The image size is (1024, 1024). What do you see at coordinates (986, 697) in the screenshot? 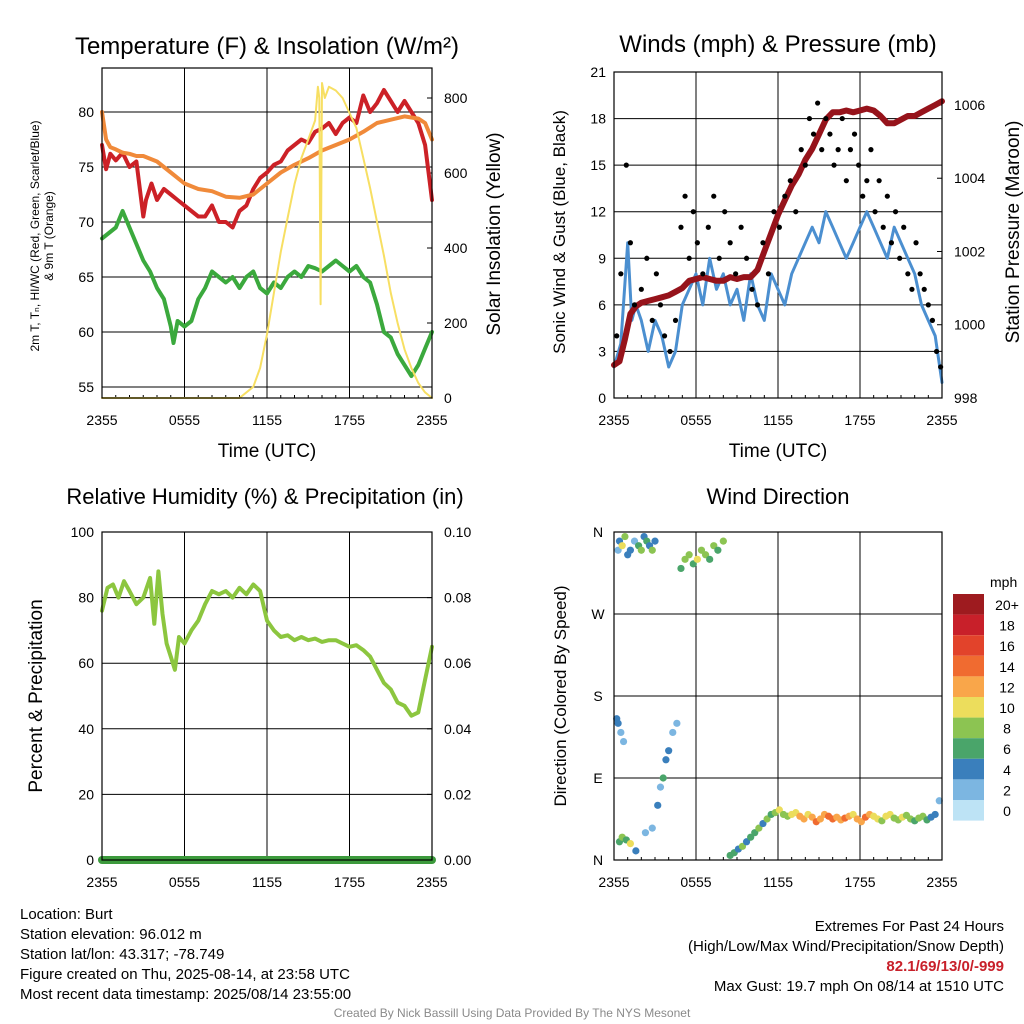
I see `dir-legend: mph 20+ 18 16 14 12 10 8 6 4 2 0` at bounding box center [986, 697].